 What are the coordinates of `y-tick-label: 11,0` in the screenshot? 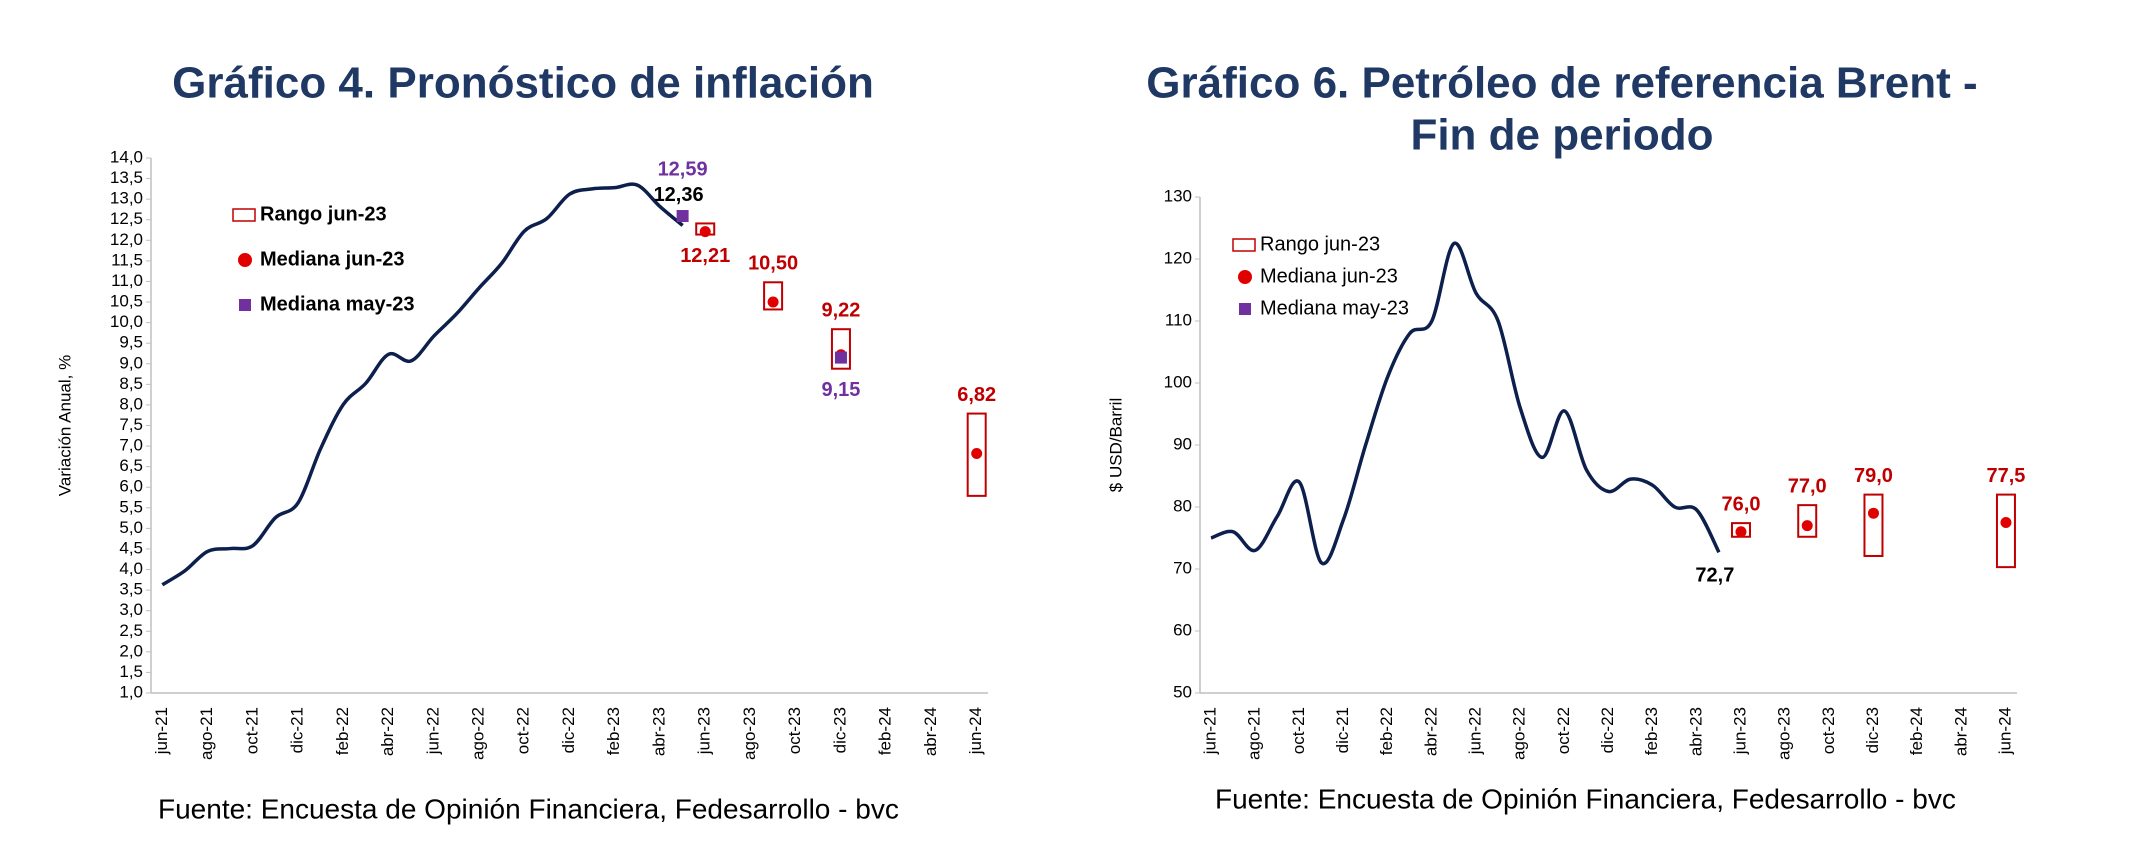 It's located at (127, 280).